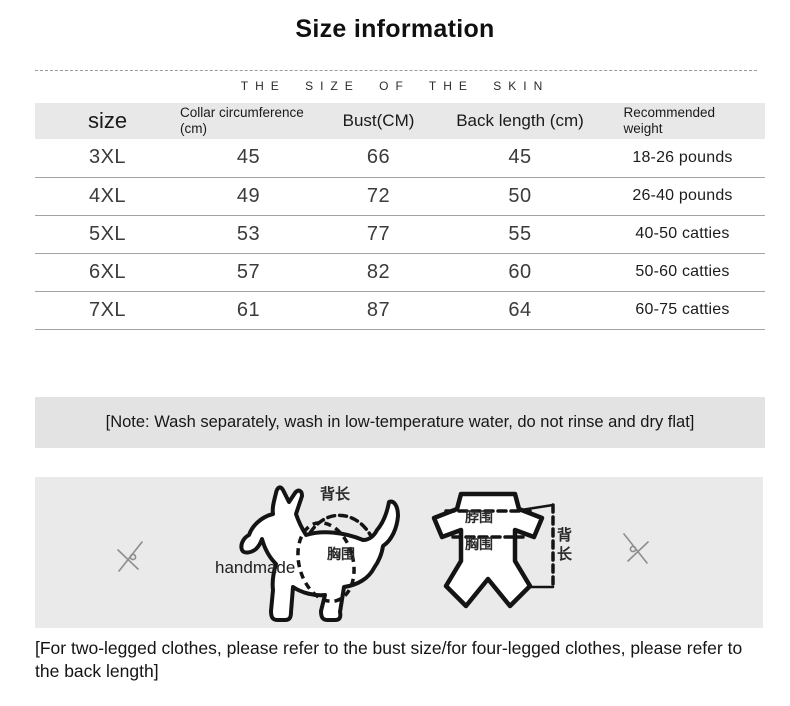  I want to click on garment-outline, so click(488, 550).